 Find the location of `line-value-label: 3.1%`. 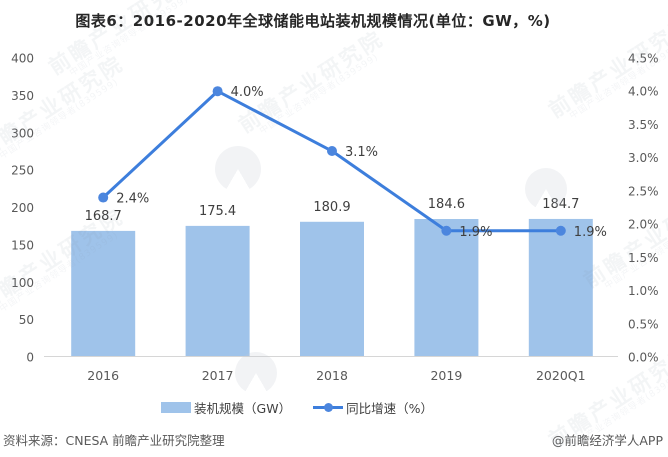

line-value-label: 3.1% is located at coordinates (361, 152).